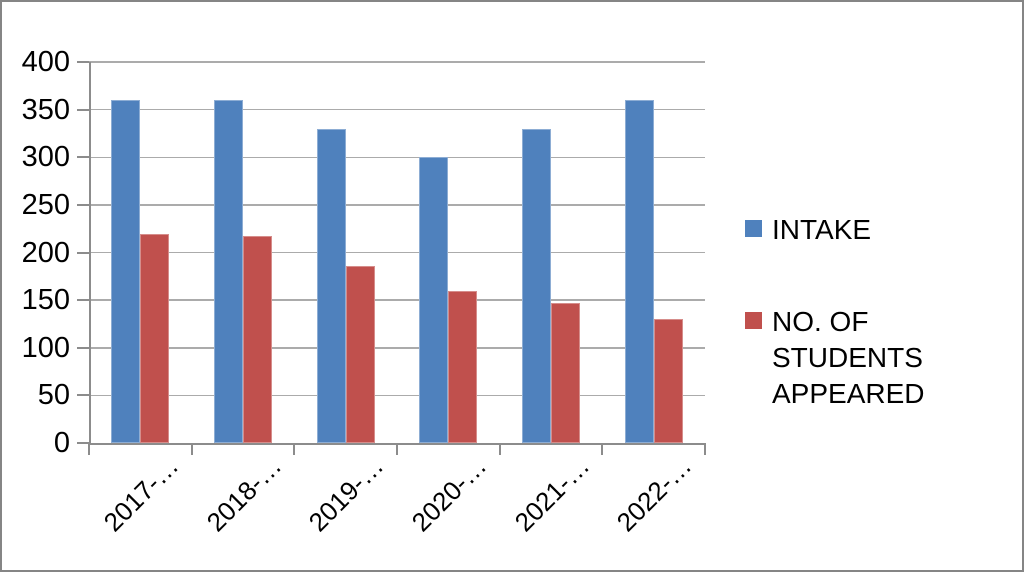  What do you see at coordinates (822, 229) in the screenshot?
I see `legend-label-intake: INTAKE` at bounding box center [822, 229].